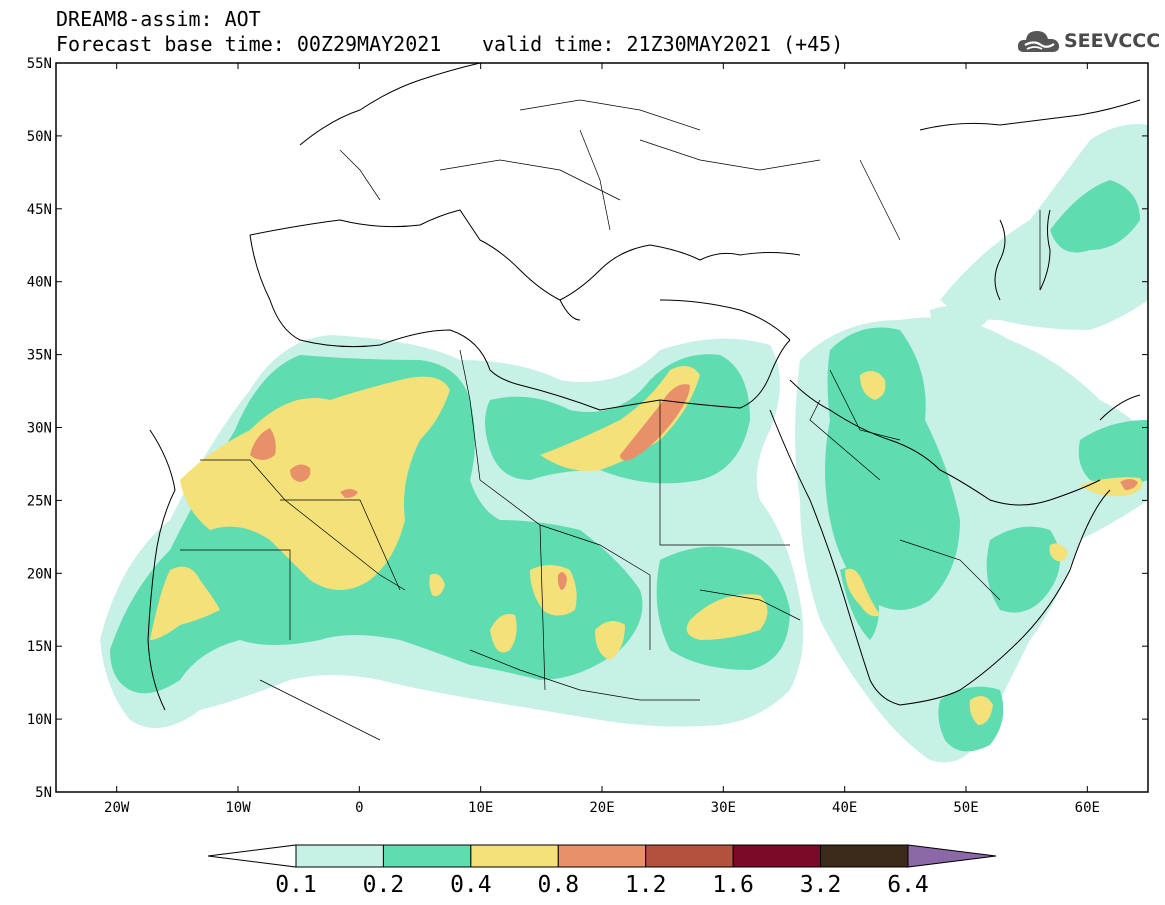 The height and width of the screenshot is (905, 1165). What do you see at coordinates (559, 885) in the screenshot?
I see `colorbar-level-label: 0.8` at bounding box center [559, 885].